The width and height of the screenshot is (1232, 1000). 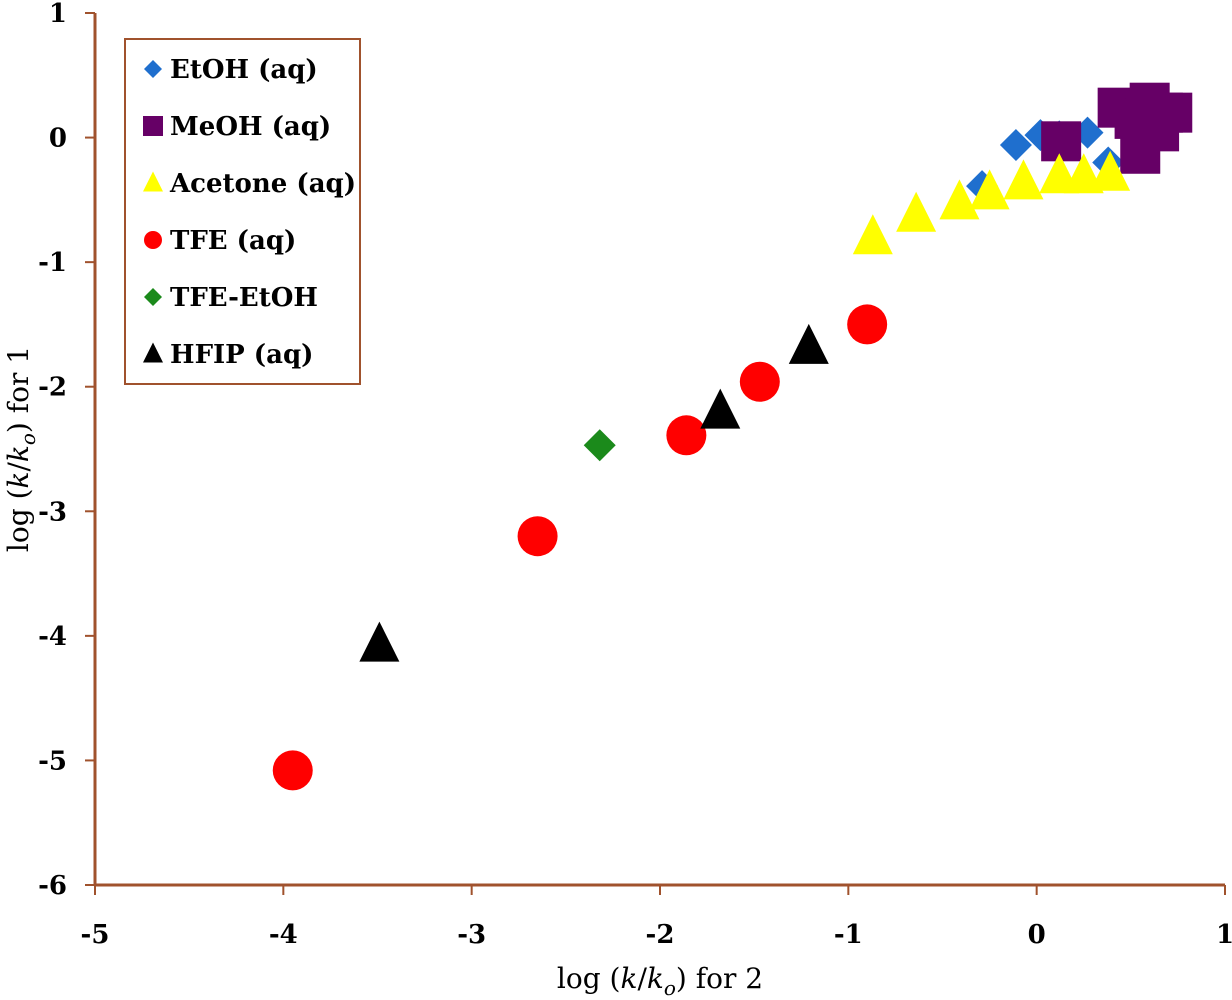 I want to click on y-label-slash: /, so click(x=18, y=467).